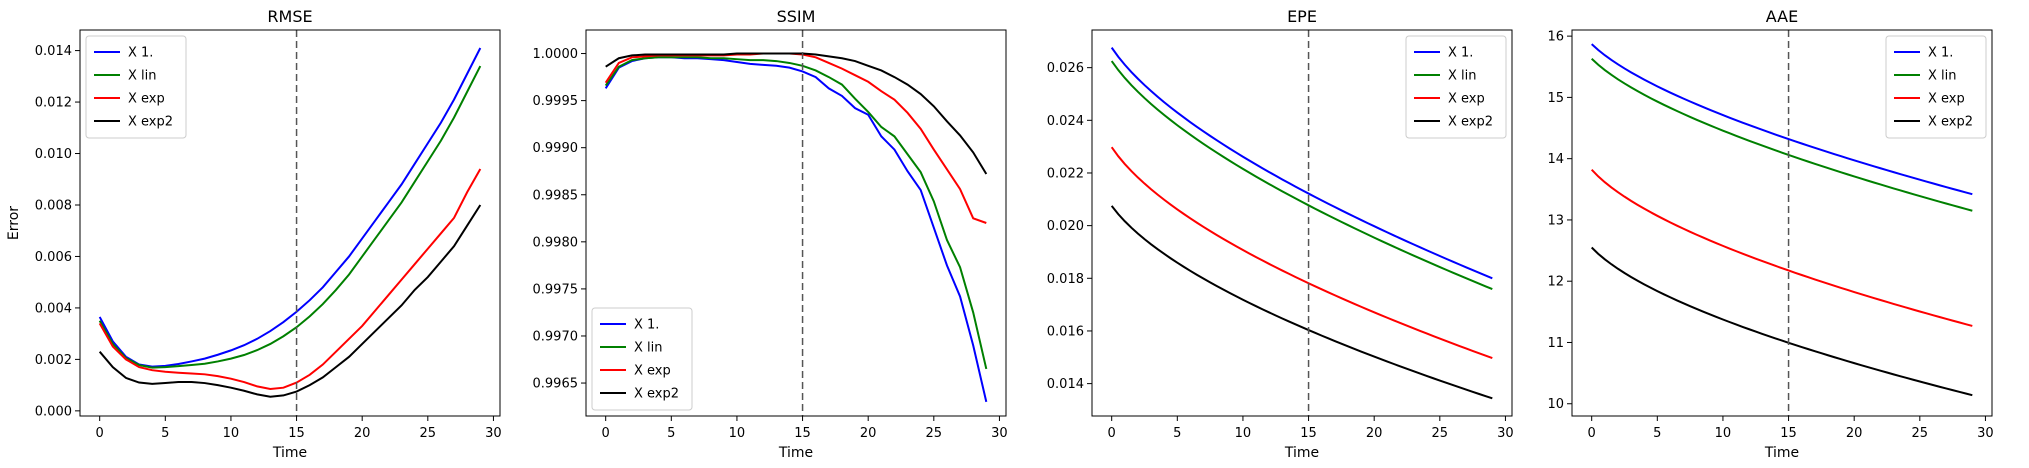 Image resolution: width=2029 pixels, height=468 pixels. Describe the element at coordinates (556, 242) in the screenshot. I see `y-tick-label: 0.9980` at that location.